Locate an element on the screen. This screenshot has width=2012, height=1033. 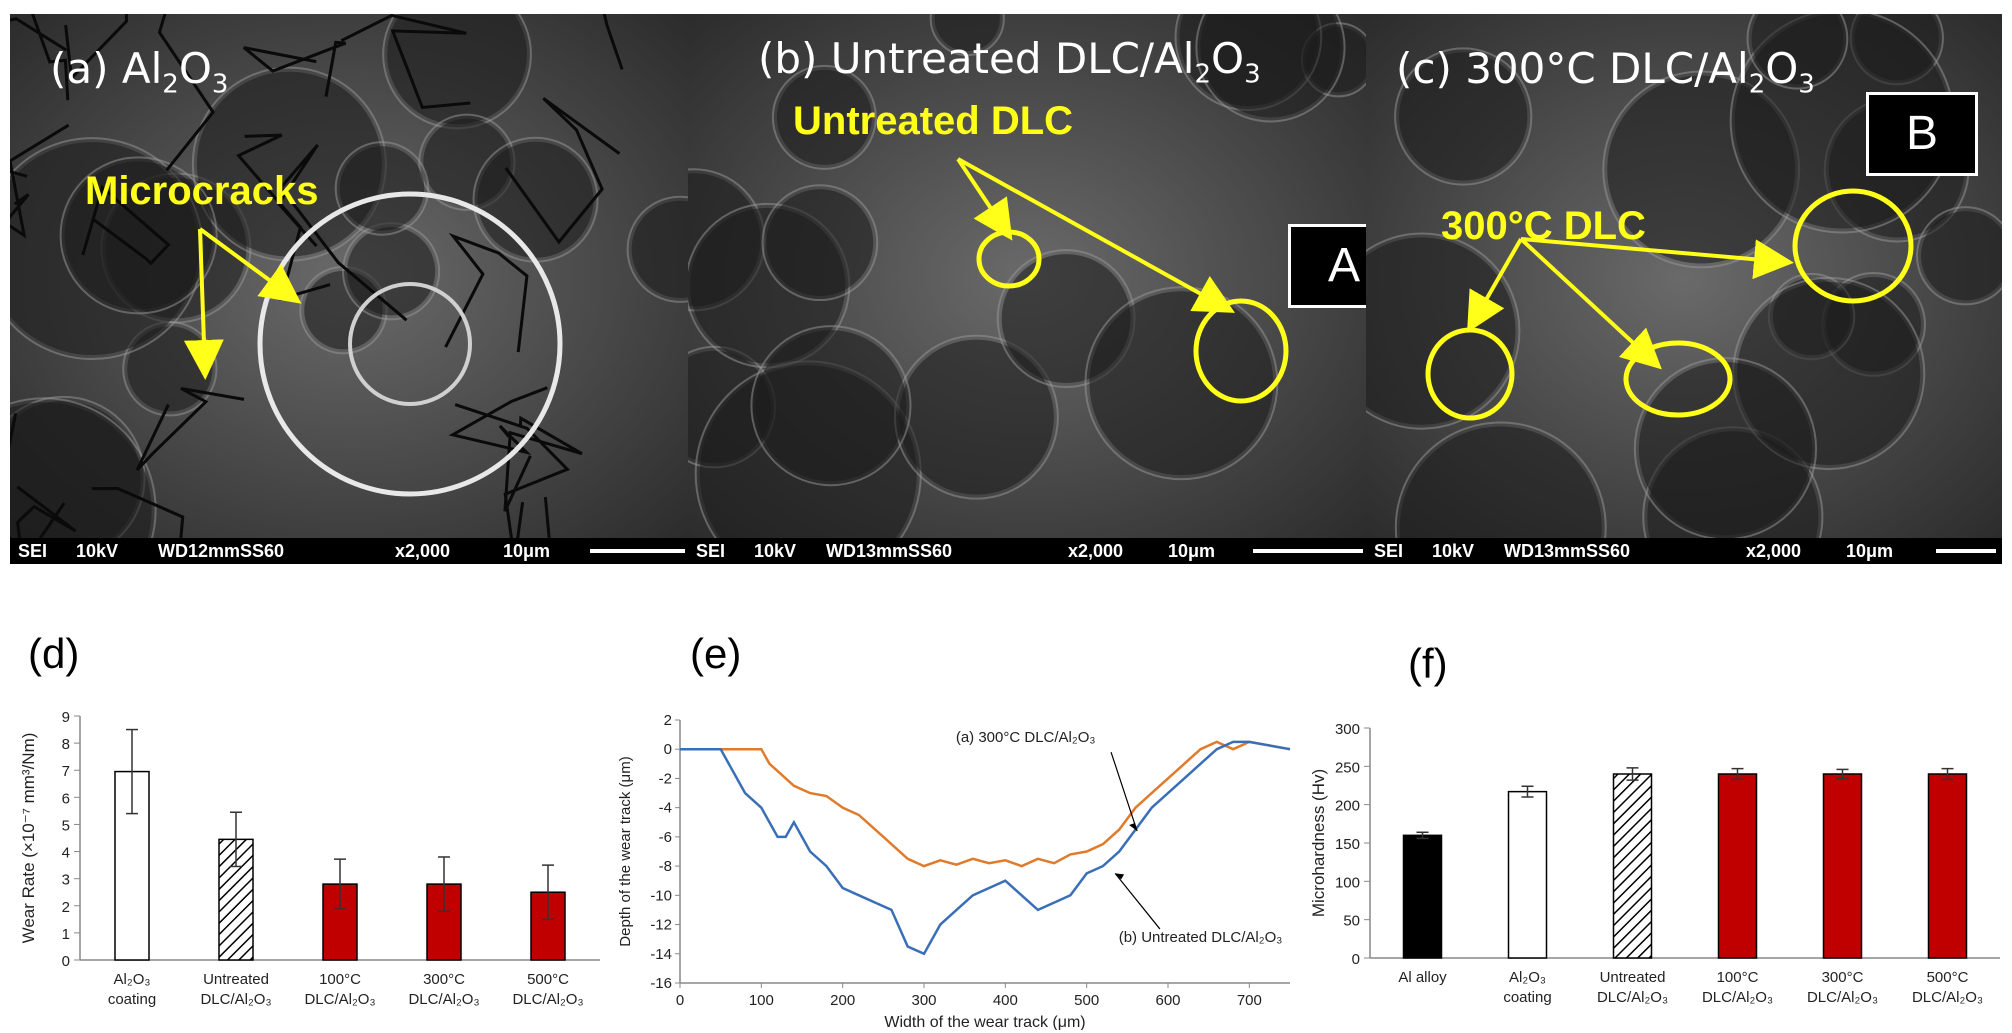
x-tick-label: 0 is located at coordinates (680, 1000).